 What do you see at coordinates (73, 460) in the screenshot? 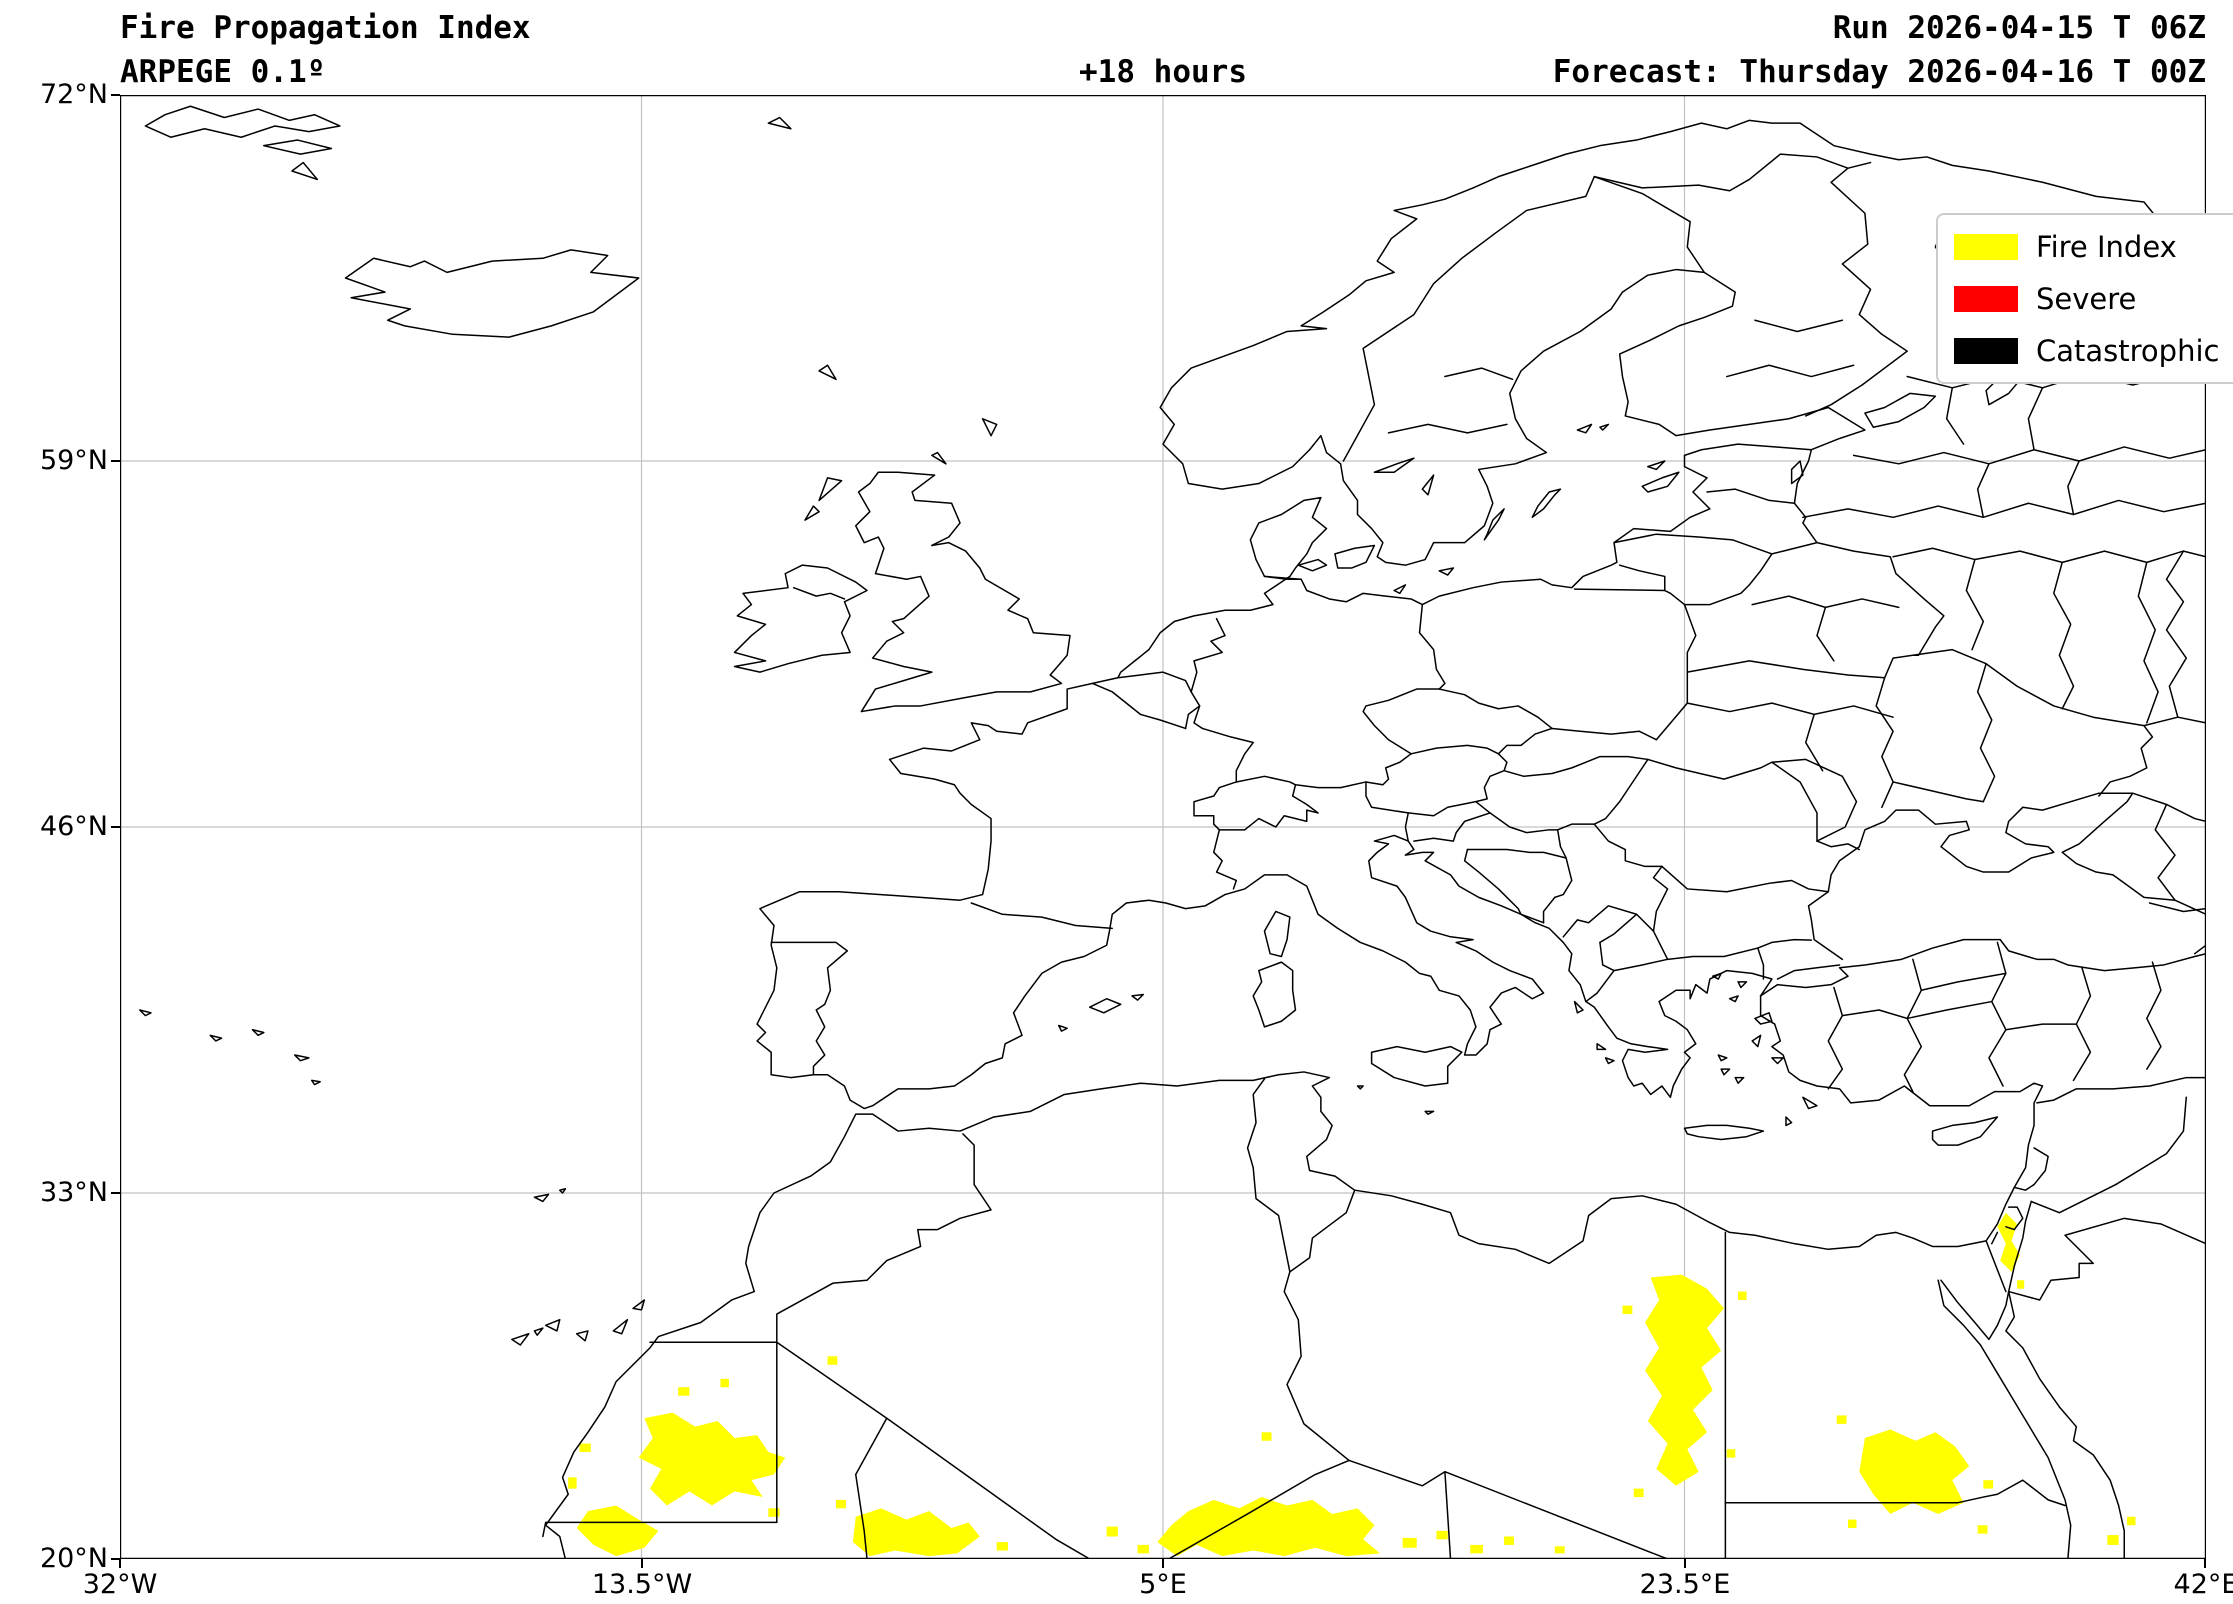
I see `y-tick-label-59n: 59°N` at bounding box center [73, 460].